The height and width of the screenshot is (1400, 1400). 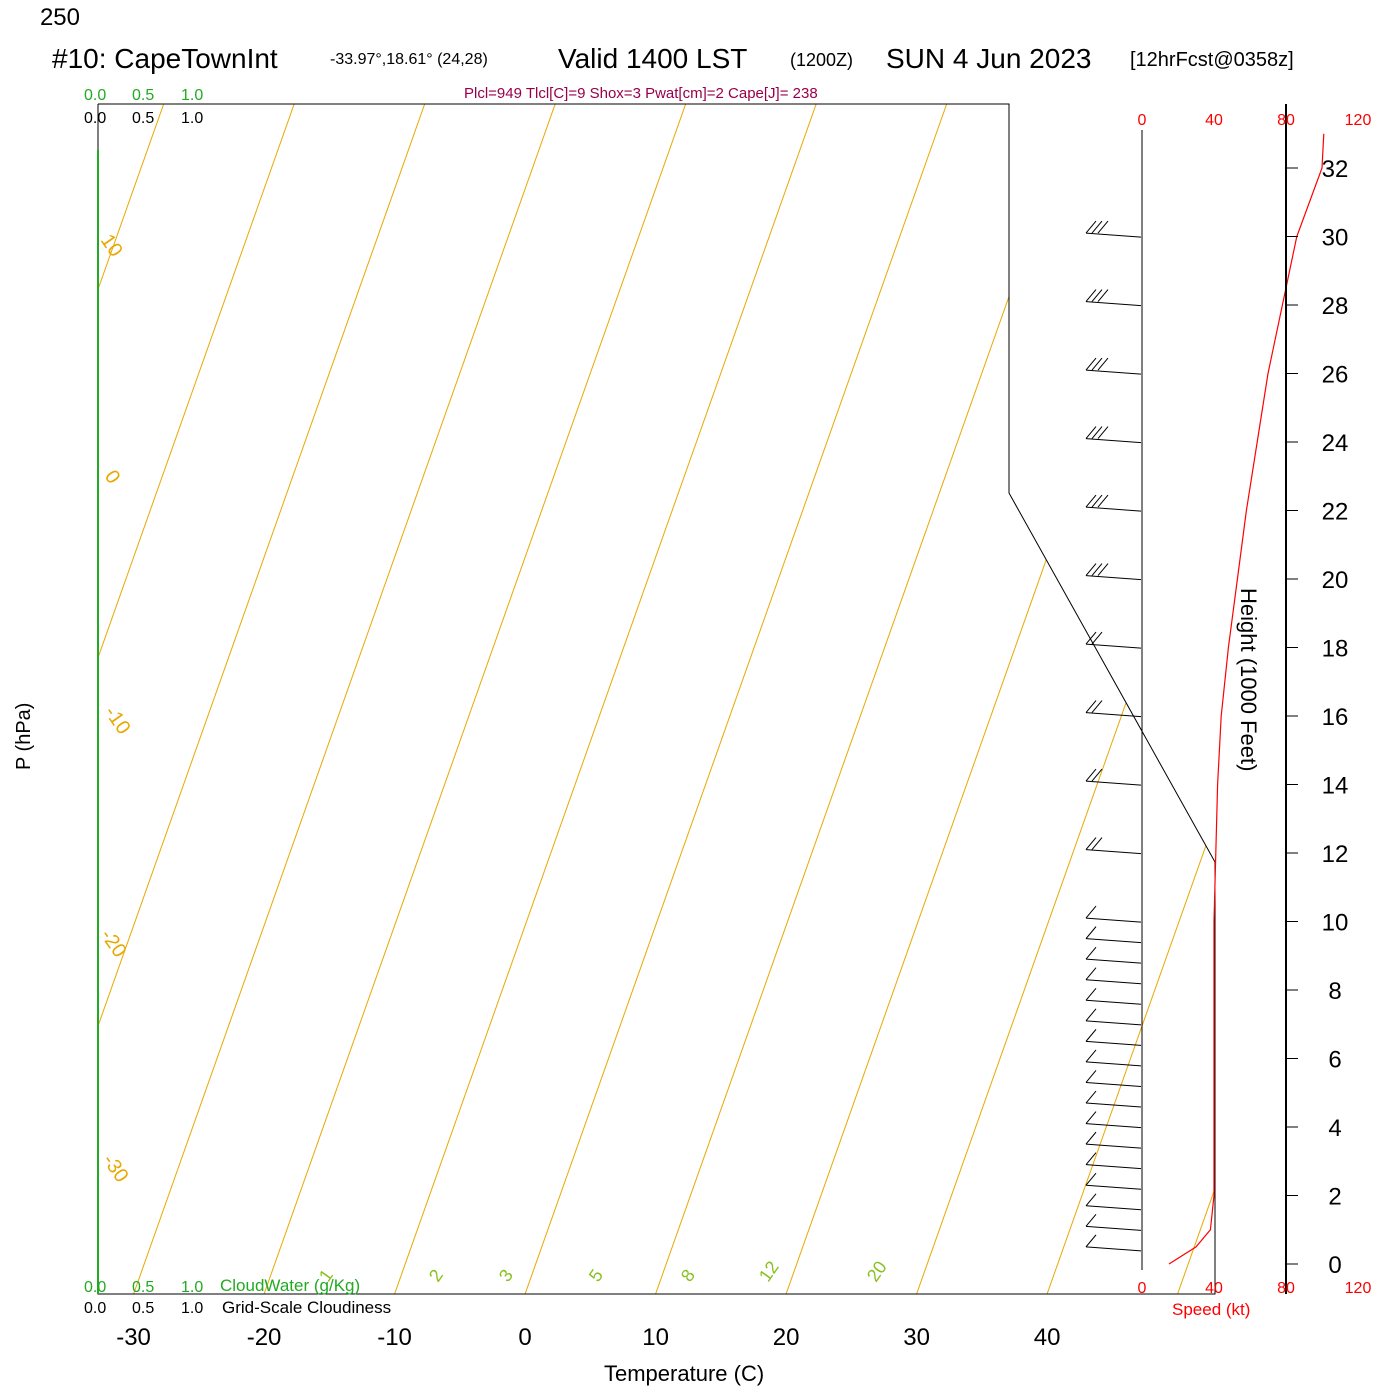 What do you see at coordinates (409, 59) in the screenshot?
I see `location-text: -33.97°,18.61° (24,28)` at bounding box center [409, 59].